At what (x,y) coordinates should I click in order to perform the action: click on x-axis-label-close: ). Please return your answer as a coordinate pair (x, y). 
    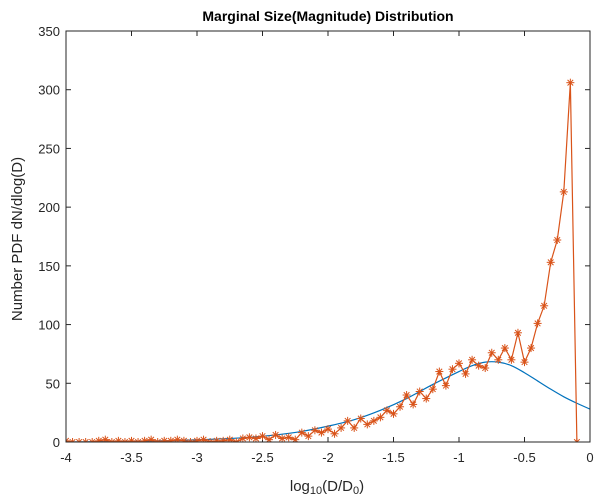
    Looking at the image, I should click on (361, 486).